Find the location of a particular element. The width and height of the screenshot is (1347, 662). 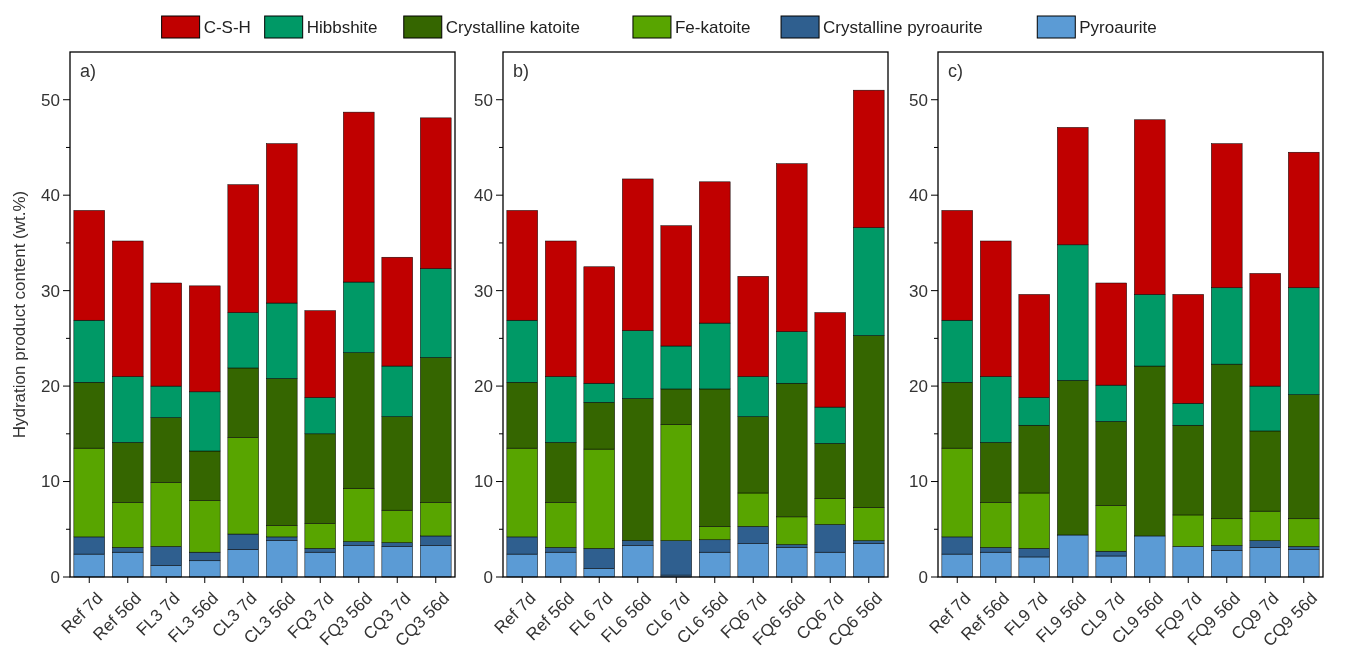

legend-label: C-S-H is located at coordinates (227, 27).